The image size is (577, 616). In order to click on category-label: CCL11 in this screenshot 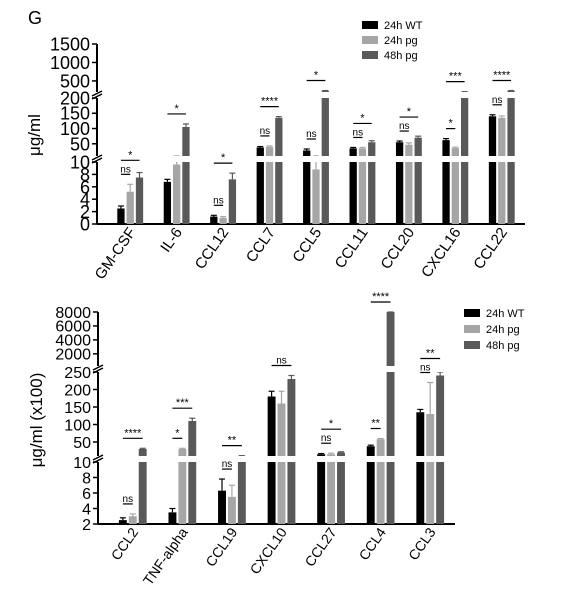, I will do `click(352, 248)`.